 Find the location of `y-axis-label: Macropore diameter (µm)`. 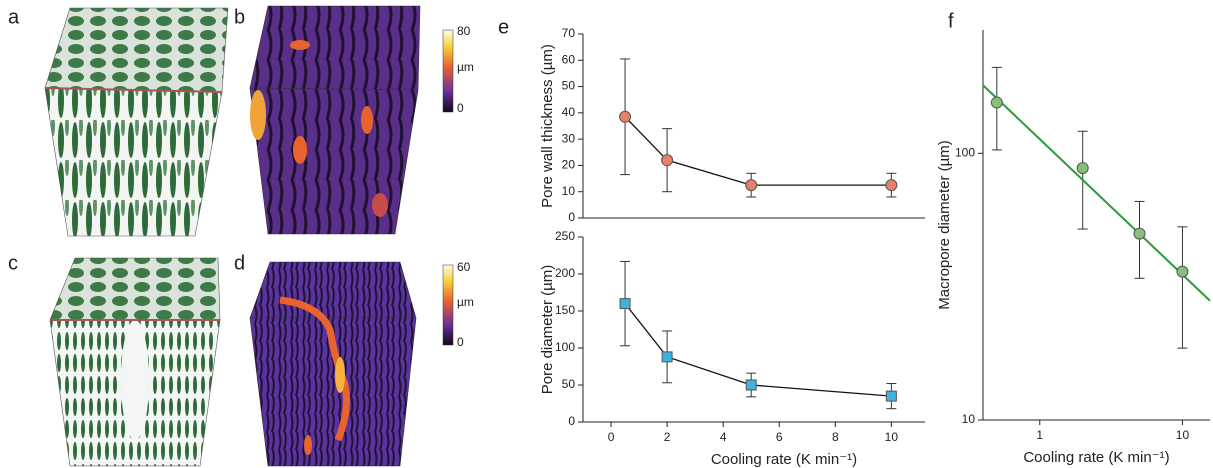

y-axis-label: Macropore diameter (µm) is located at coordinates (944, 225).